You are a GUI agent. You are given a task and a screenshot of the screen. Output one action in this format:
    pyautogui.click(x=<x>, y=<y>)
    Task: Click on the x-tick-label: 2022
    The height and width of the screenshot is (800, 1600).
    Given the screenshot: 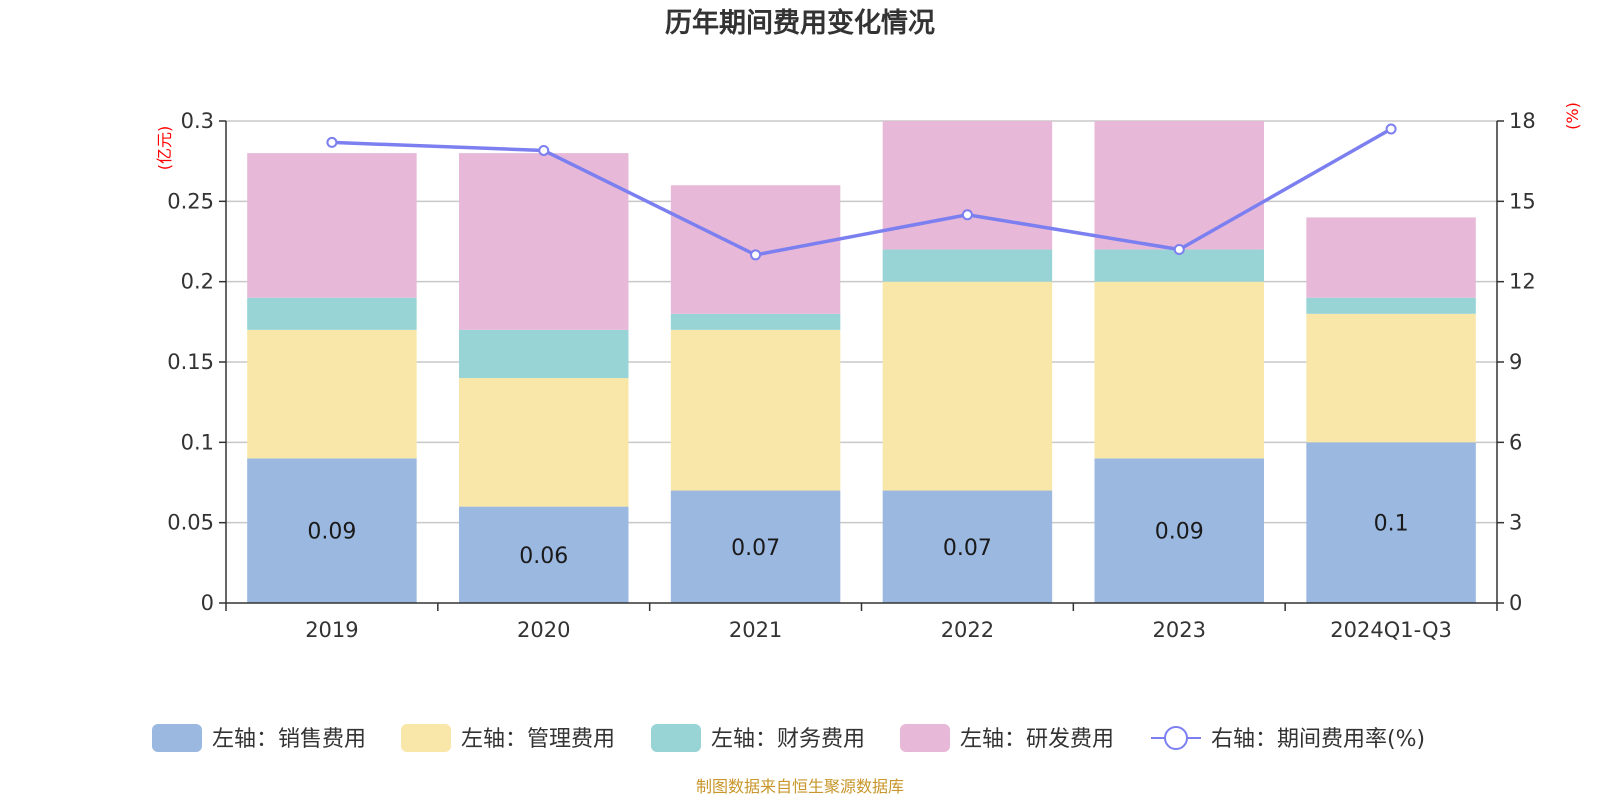 What is the action you would take?
    pyautogui.click(x=967, y=630)
    